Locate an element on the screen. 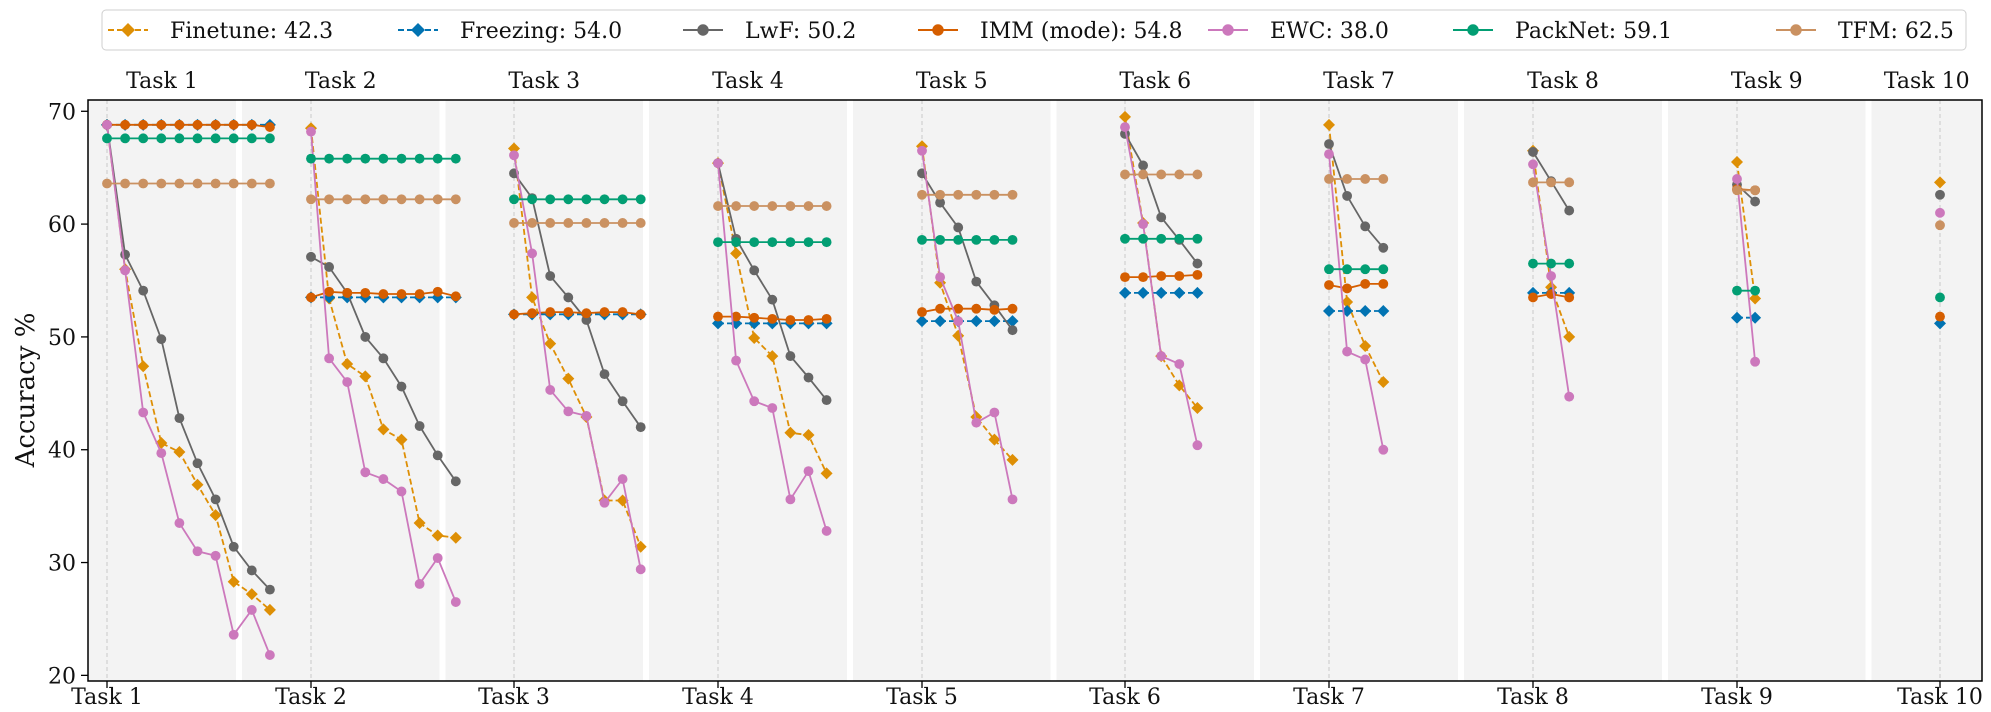 The height and width of the screenshot is (712, 1991). y-tick-label: 50 is located at coordinates (62, 338).